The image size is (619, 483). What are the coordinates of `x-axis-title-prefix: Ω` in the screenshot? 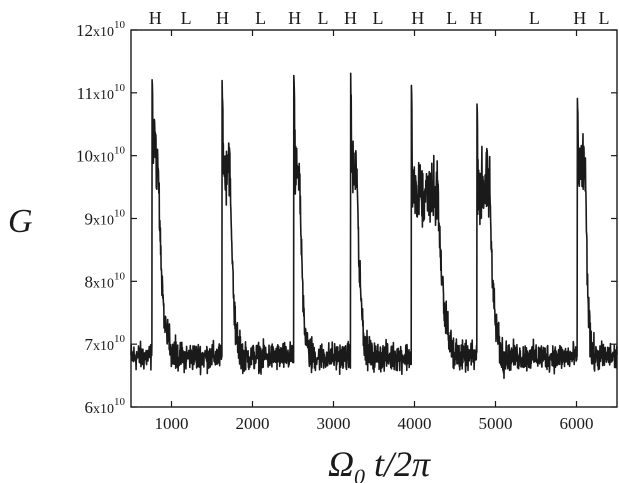 It's located at (341, 463).